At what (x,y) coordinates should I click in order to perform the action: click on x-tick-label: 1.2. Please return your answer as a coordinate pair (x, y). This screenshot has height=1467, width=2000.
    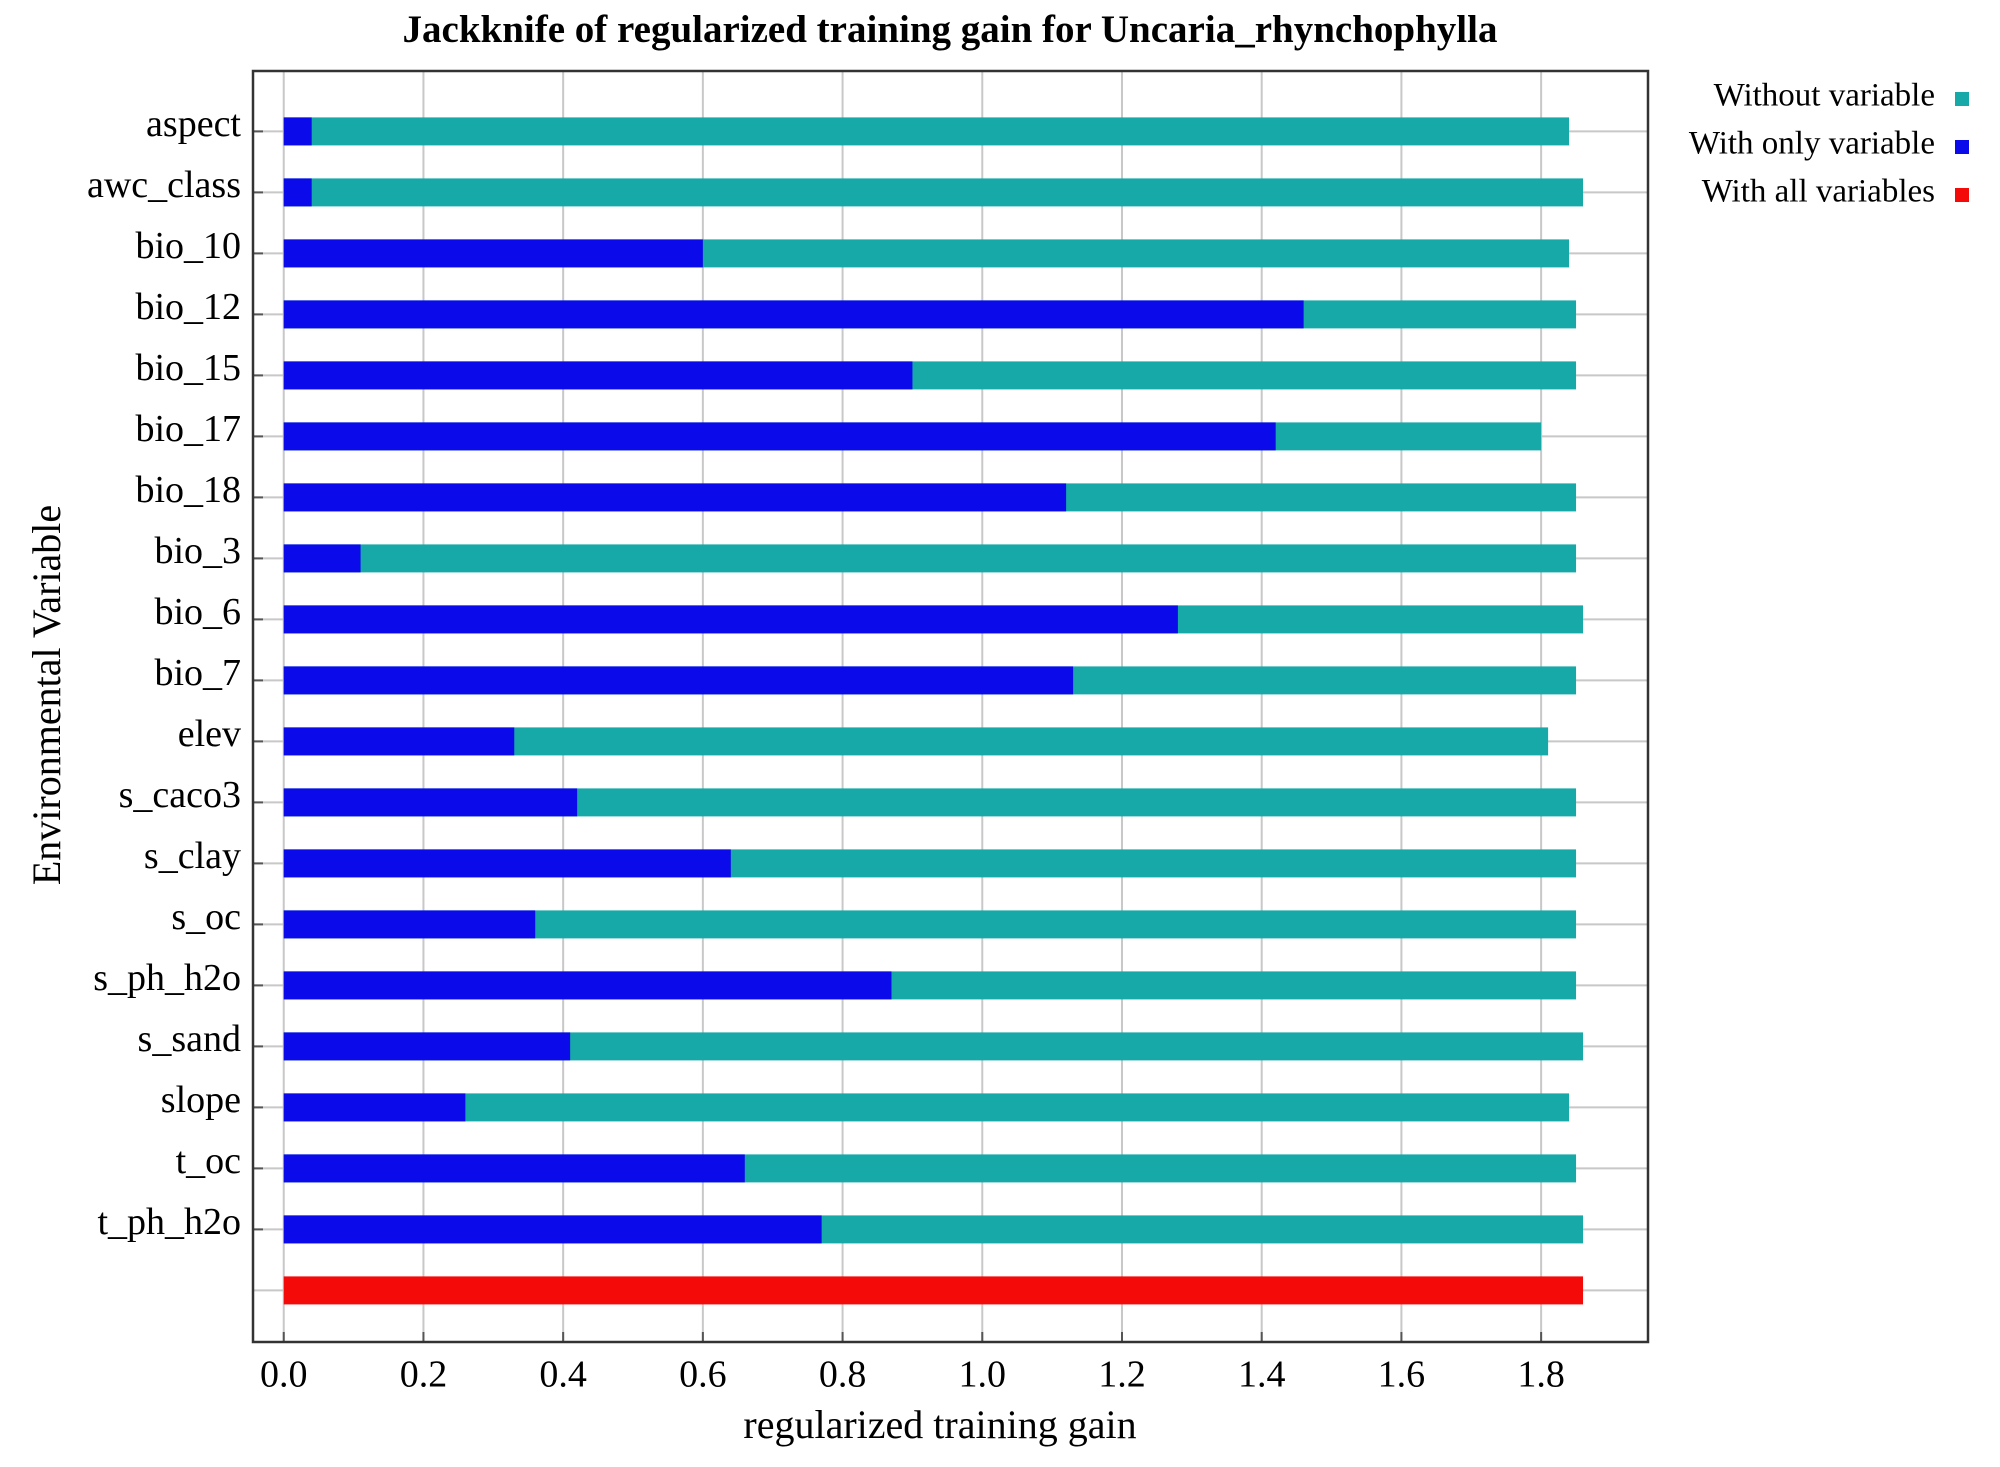
    Looking at the image, I should click on (1122, 1375).